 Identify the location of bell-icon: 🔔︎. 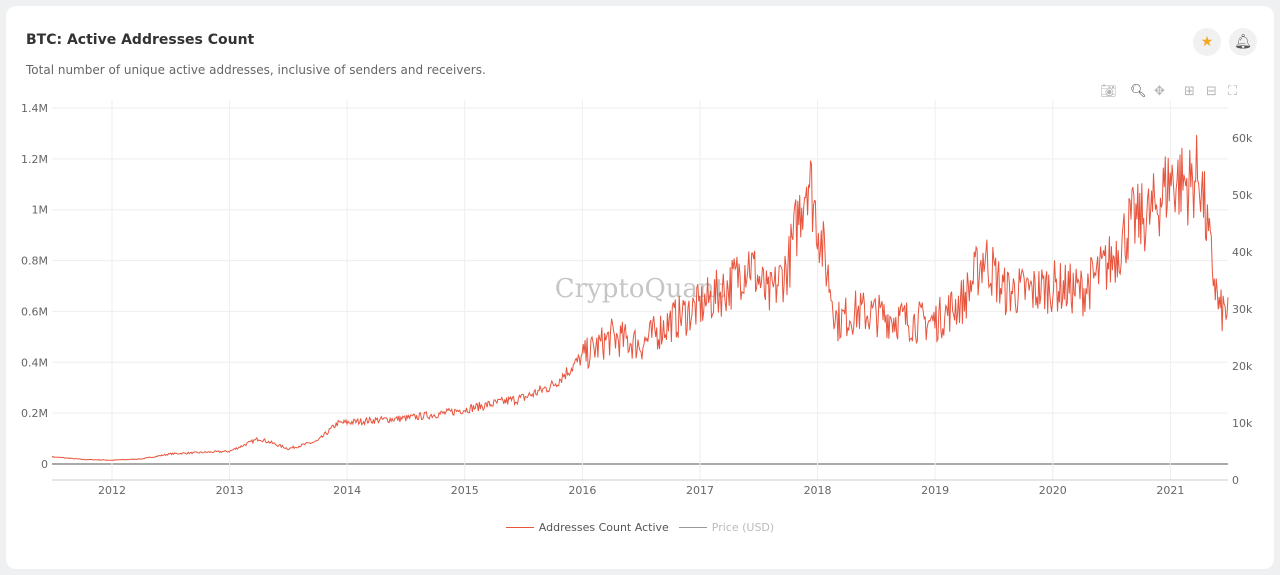
(1243, 42).